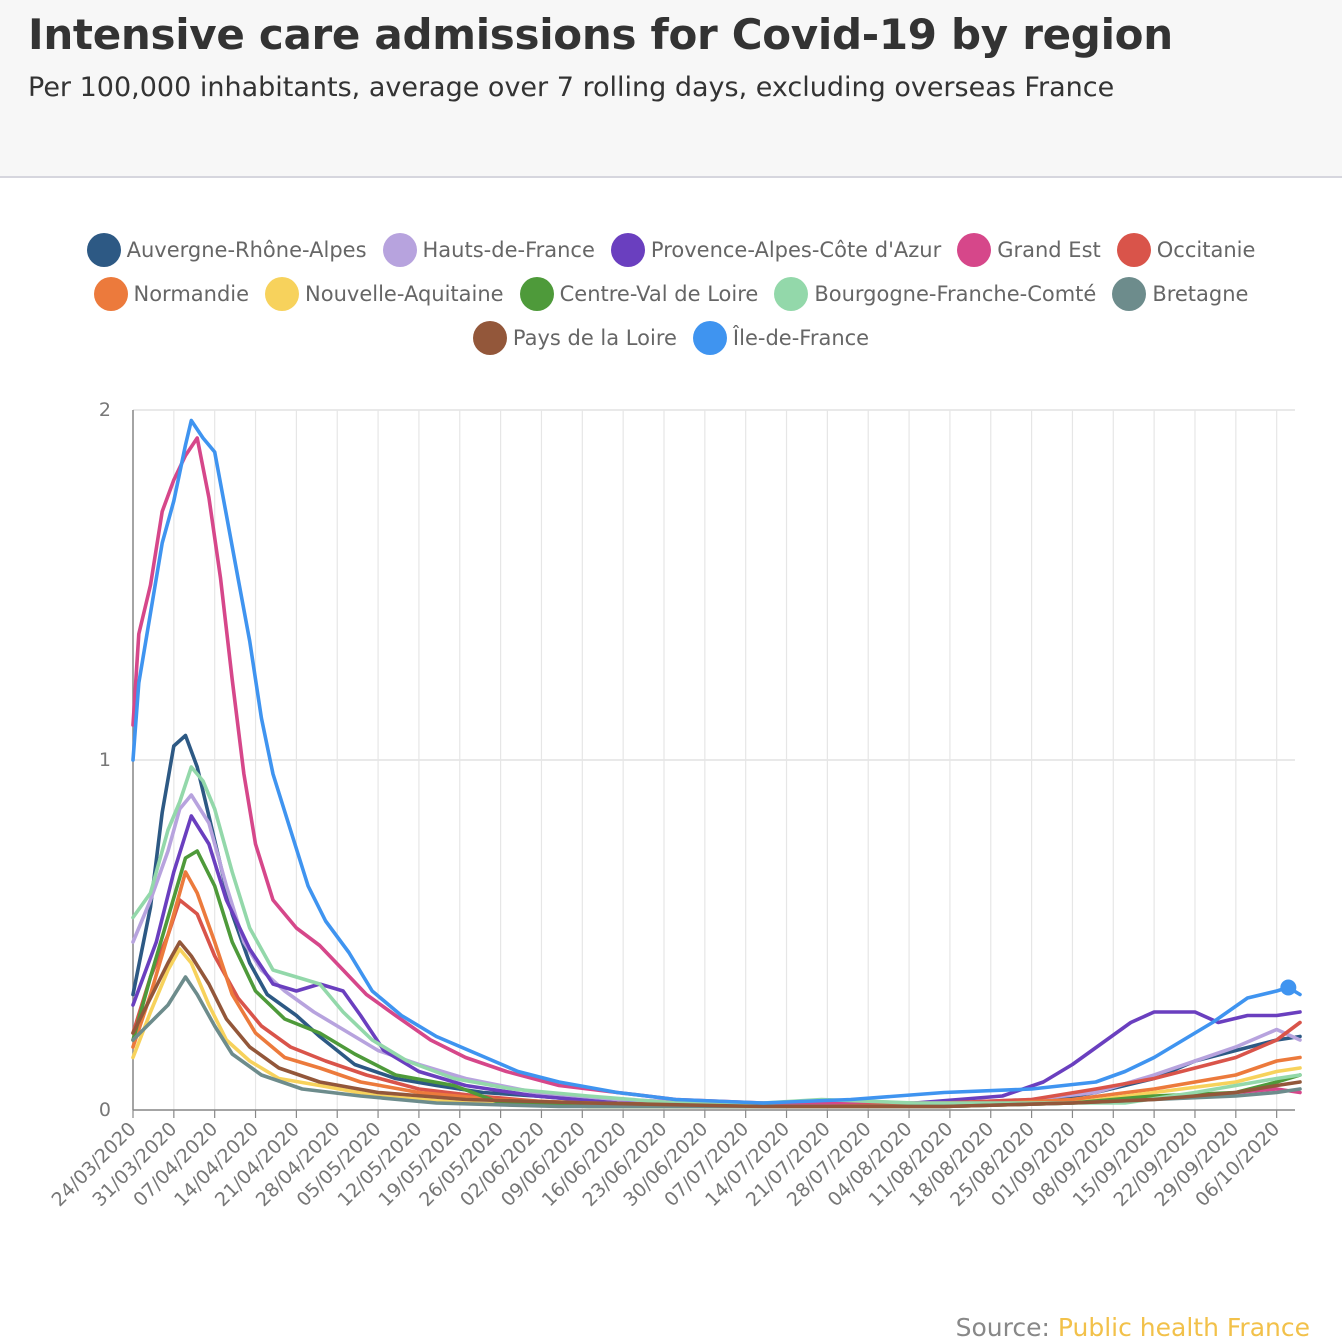 The image size is (1342, 1342). I want to click on legend-label: Occitanie, so click(1206, 250).